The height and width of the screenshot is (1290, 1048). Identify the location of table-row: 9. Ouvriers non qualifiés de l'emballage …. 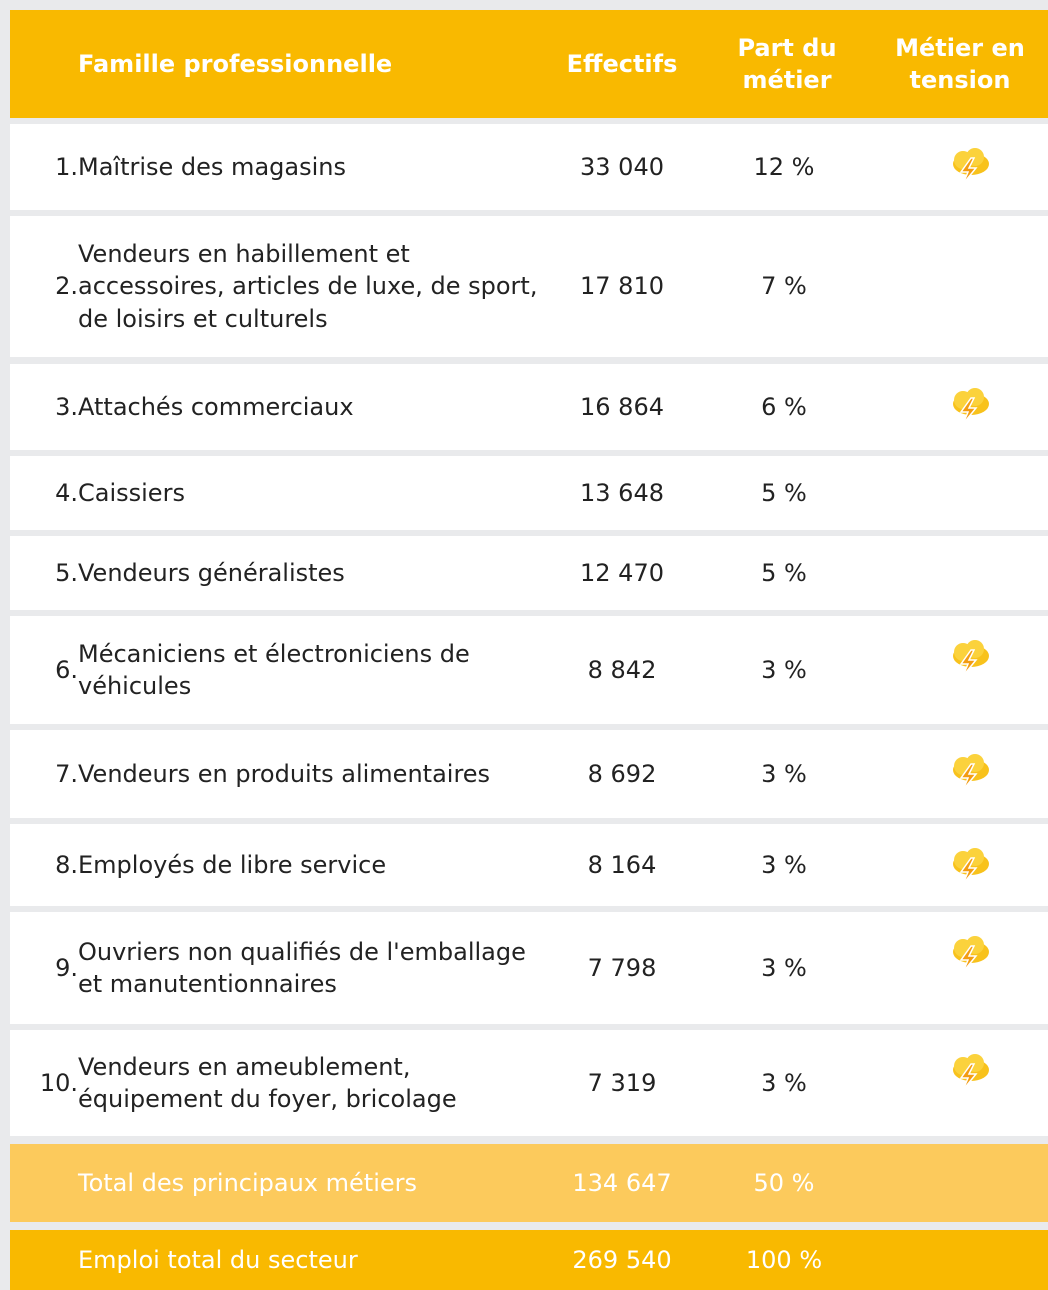
(529, 968).